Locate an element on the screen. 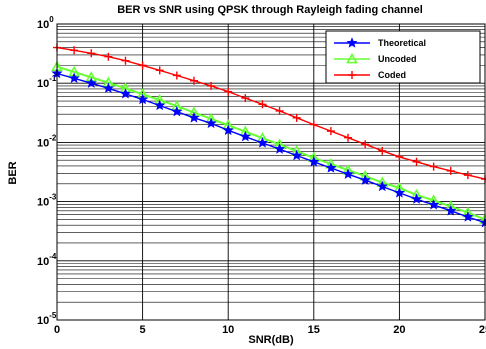  legend-label-theoretical: Theoretical is located at coordinates (402, 43).